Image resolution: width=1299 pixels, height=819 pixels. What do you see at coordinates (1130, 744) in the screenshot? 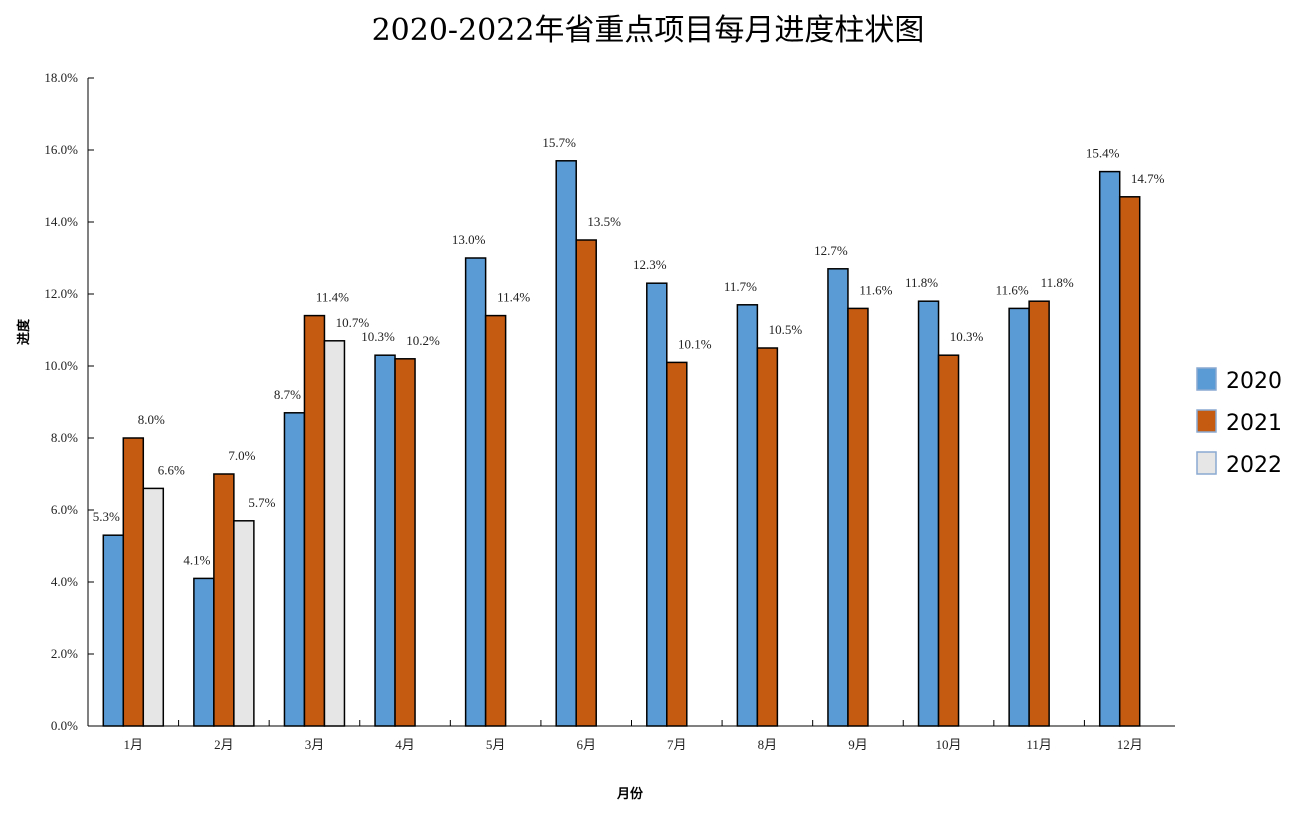
I see `x-tick-label: 12月` at bounding box center [1130, 744].